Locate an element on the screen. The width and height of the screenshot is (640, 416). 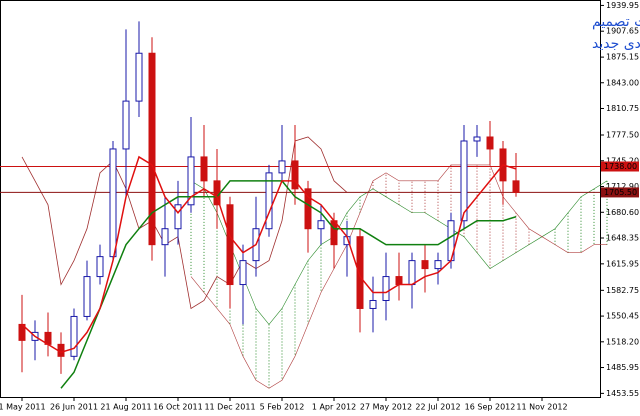
y-tick-label: 1745.20 is located at coordinates (622, 160).